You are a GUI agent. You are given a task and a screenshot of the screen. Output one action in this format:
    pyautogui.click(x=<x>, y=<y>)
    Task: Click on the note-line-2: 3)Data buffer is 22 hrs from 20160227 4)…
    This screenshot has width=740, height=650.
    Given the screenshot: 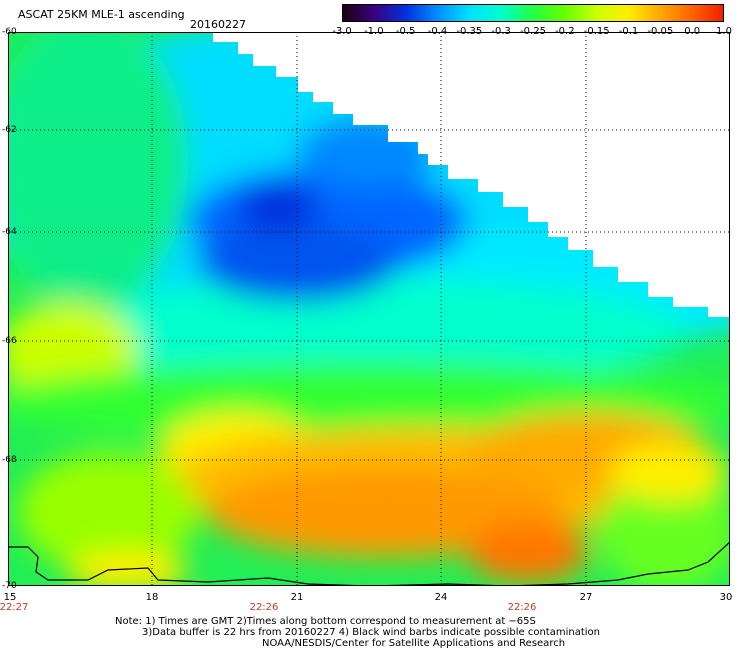 What is the action you would take?
    pyautogui.click(x=371, y=632)
    